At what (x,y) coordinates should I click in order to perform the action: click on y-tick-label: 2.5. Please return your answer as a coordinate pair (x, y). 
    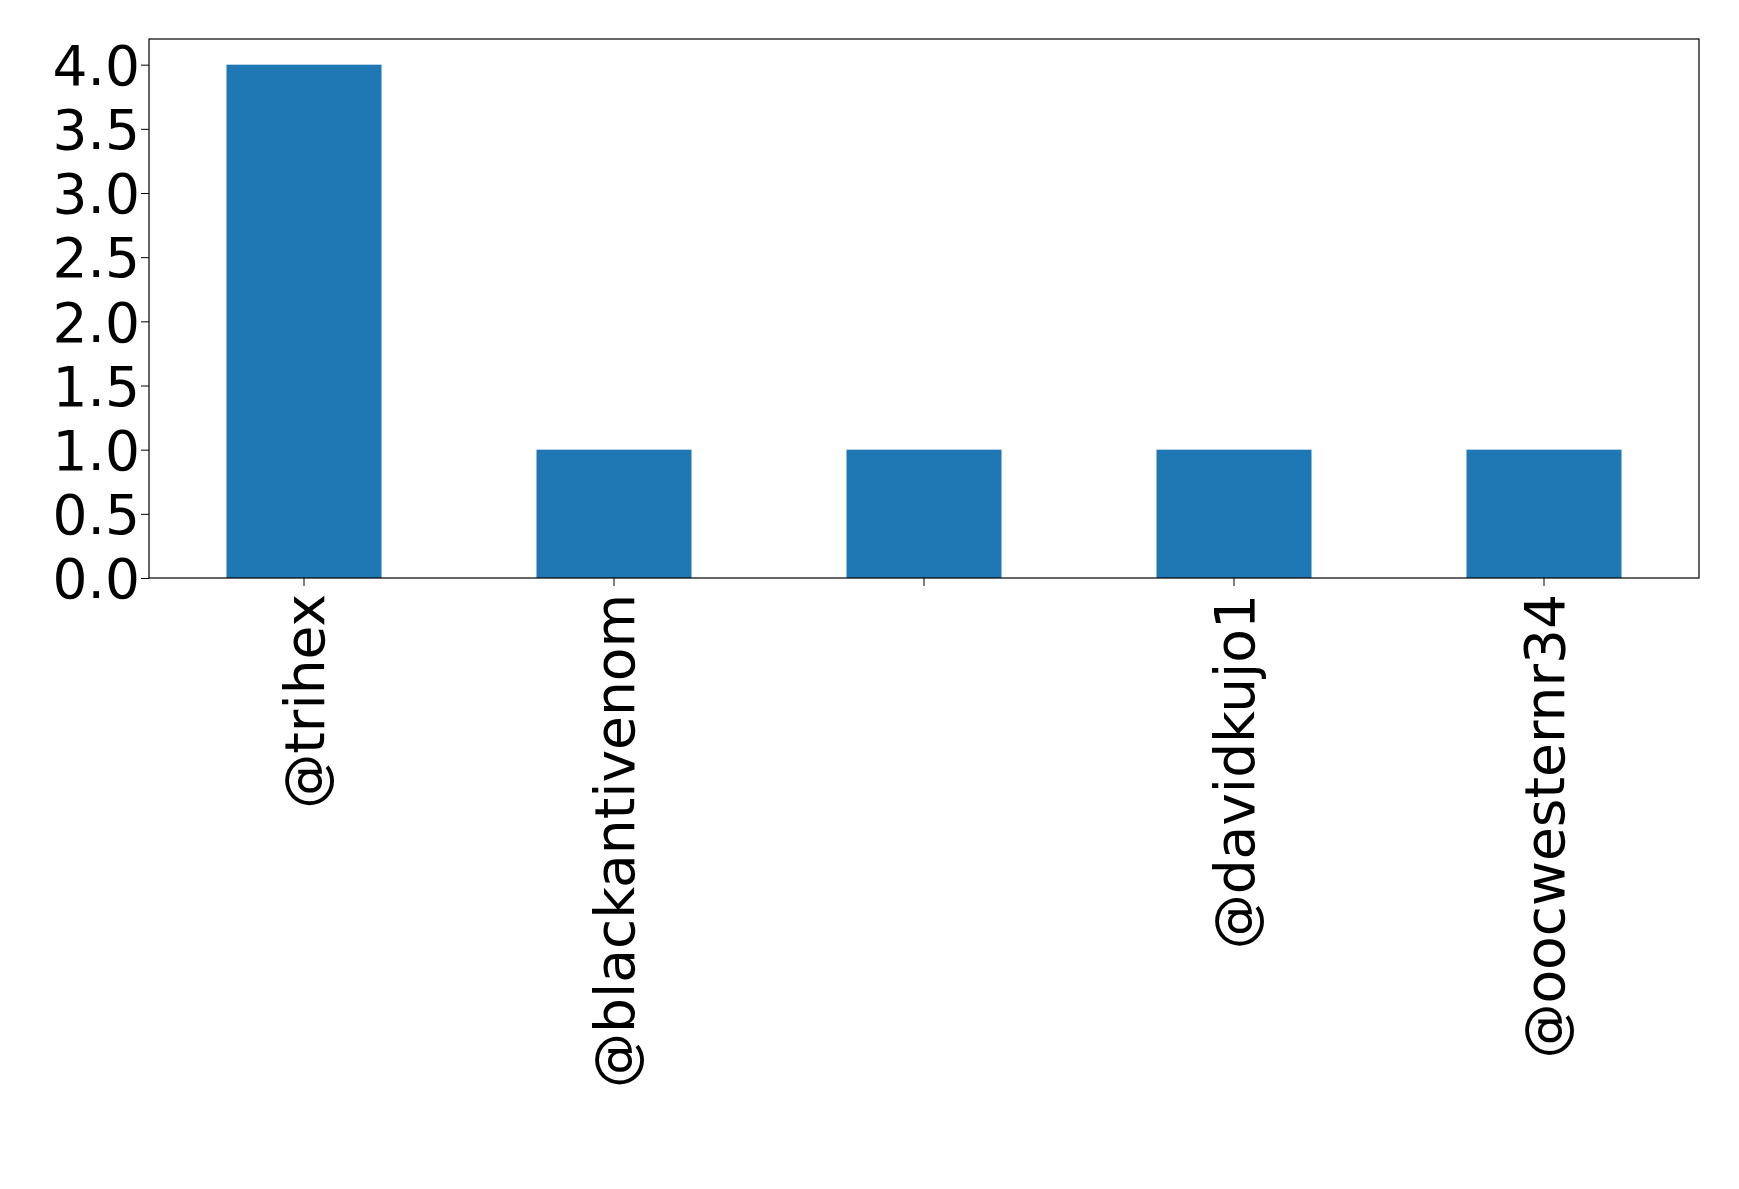
    Looking at the image, I should click on (96, 258).